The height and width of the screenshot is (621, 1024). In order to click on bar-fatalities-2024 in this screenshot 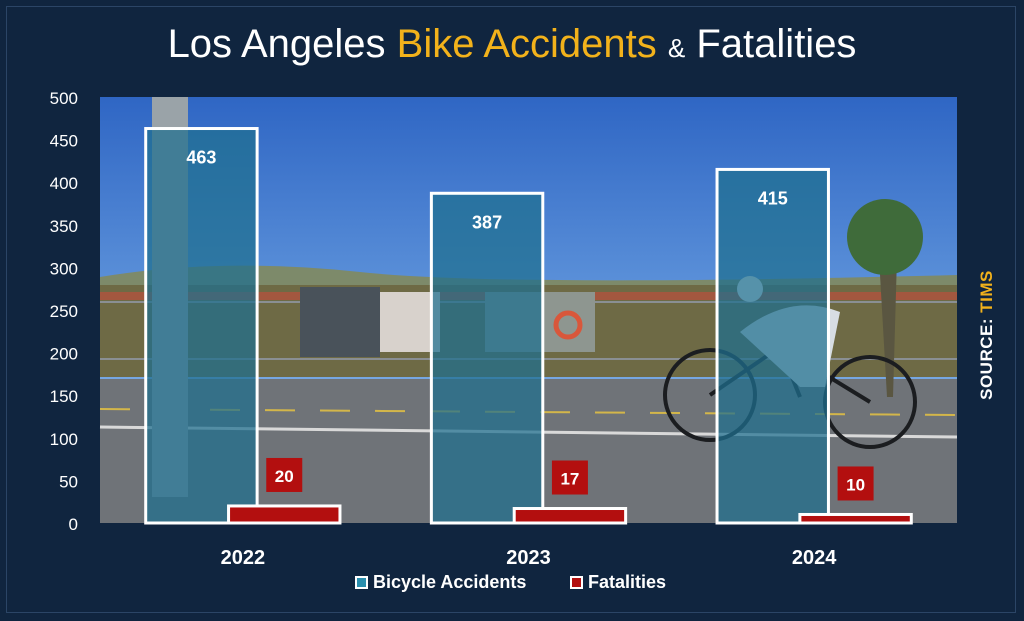, I will do `click(855, 518)`.